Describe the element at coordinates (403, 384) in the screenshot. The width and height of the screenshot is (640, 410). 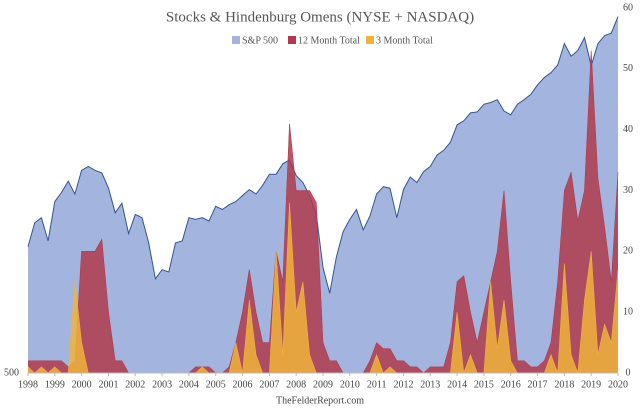
I see `x-tick-label: 2012` at that location.